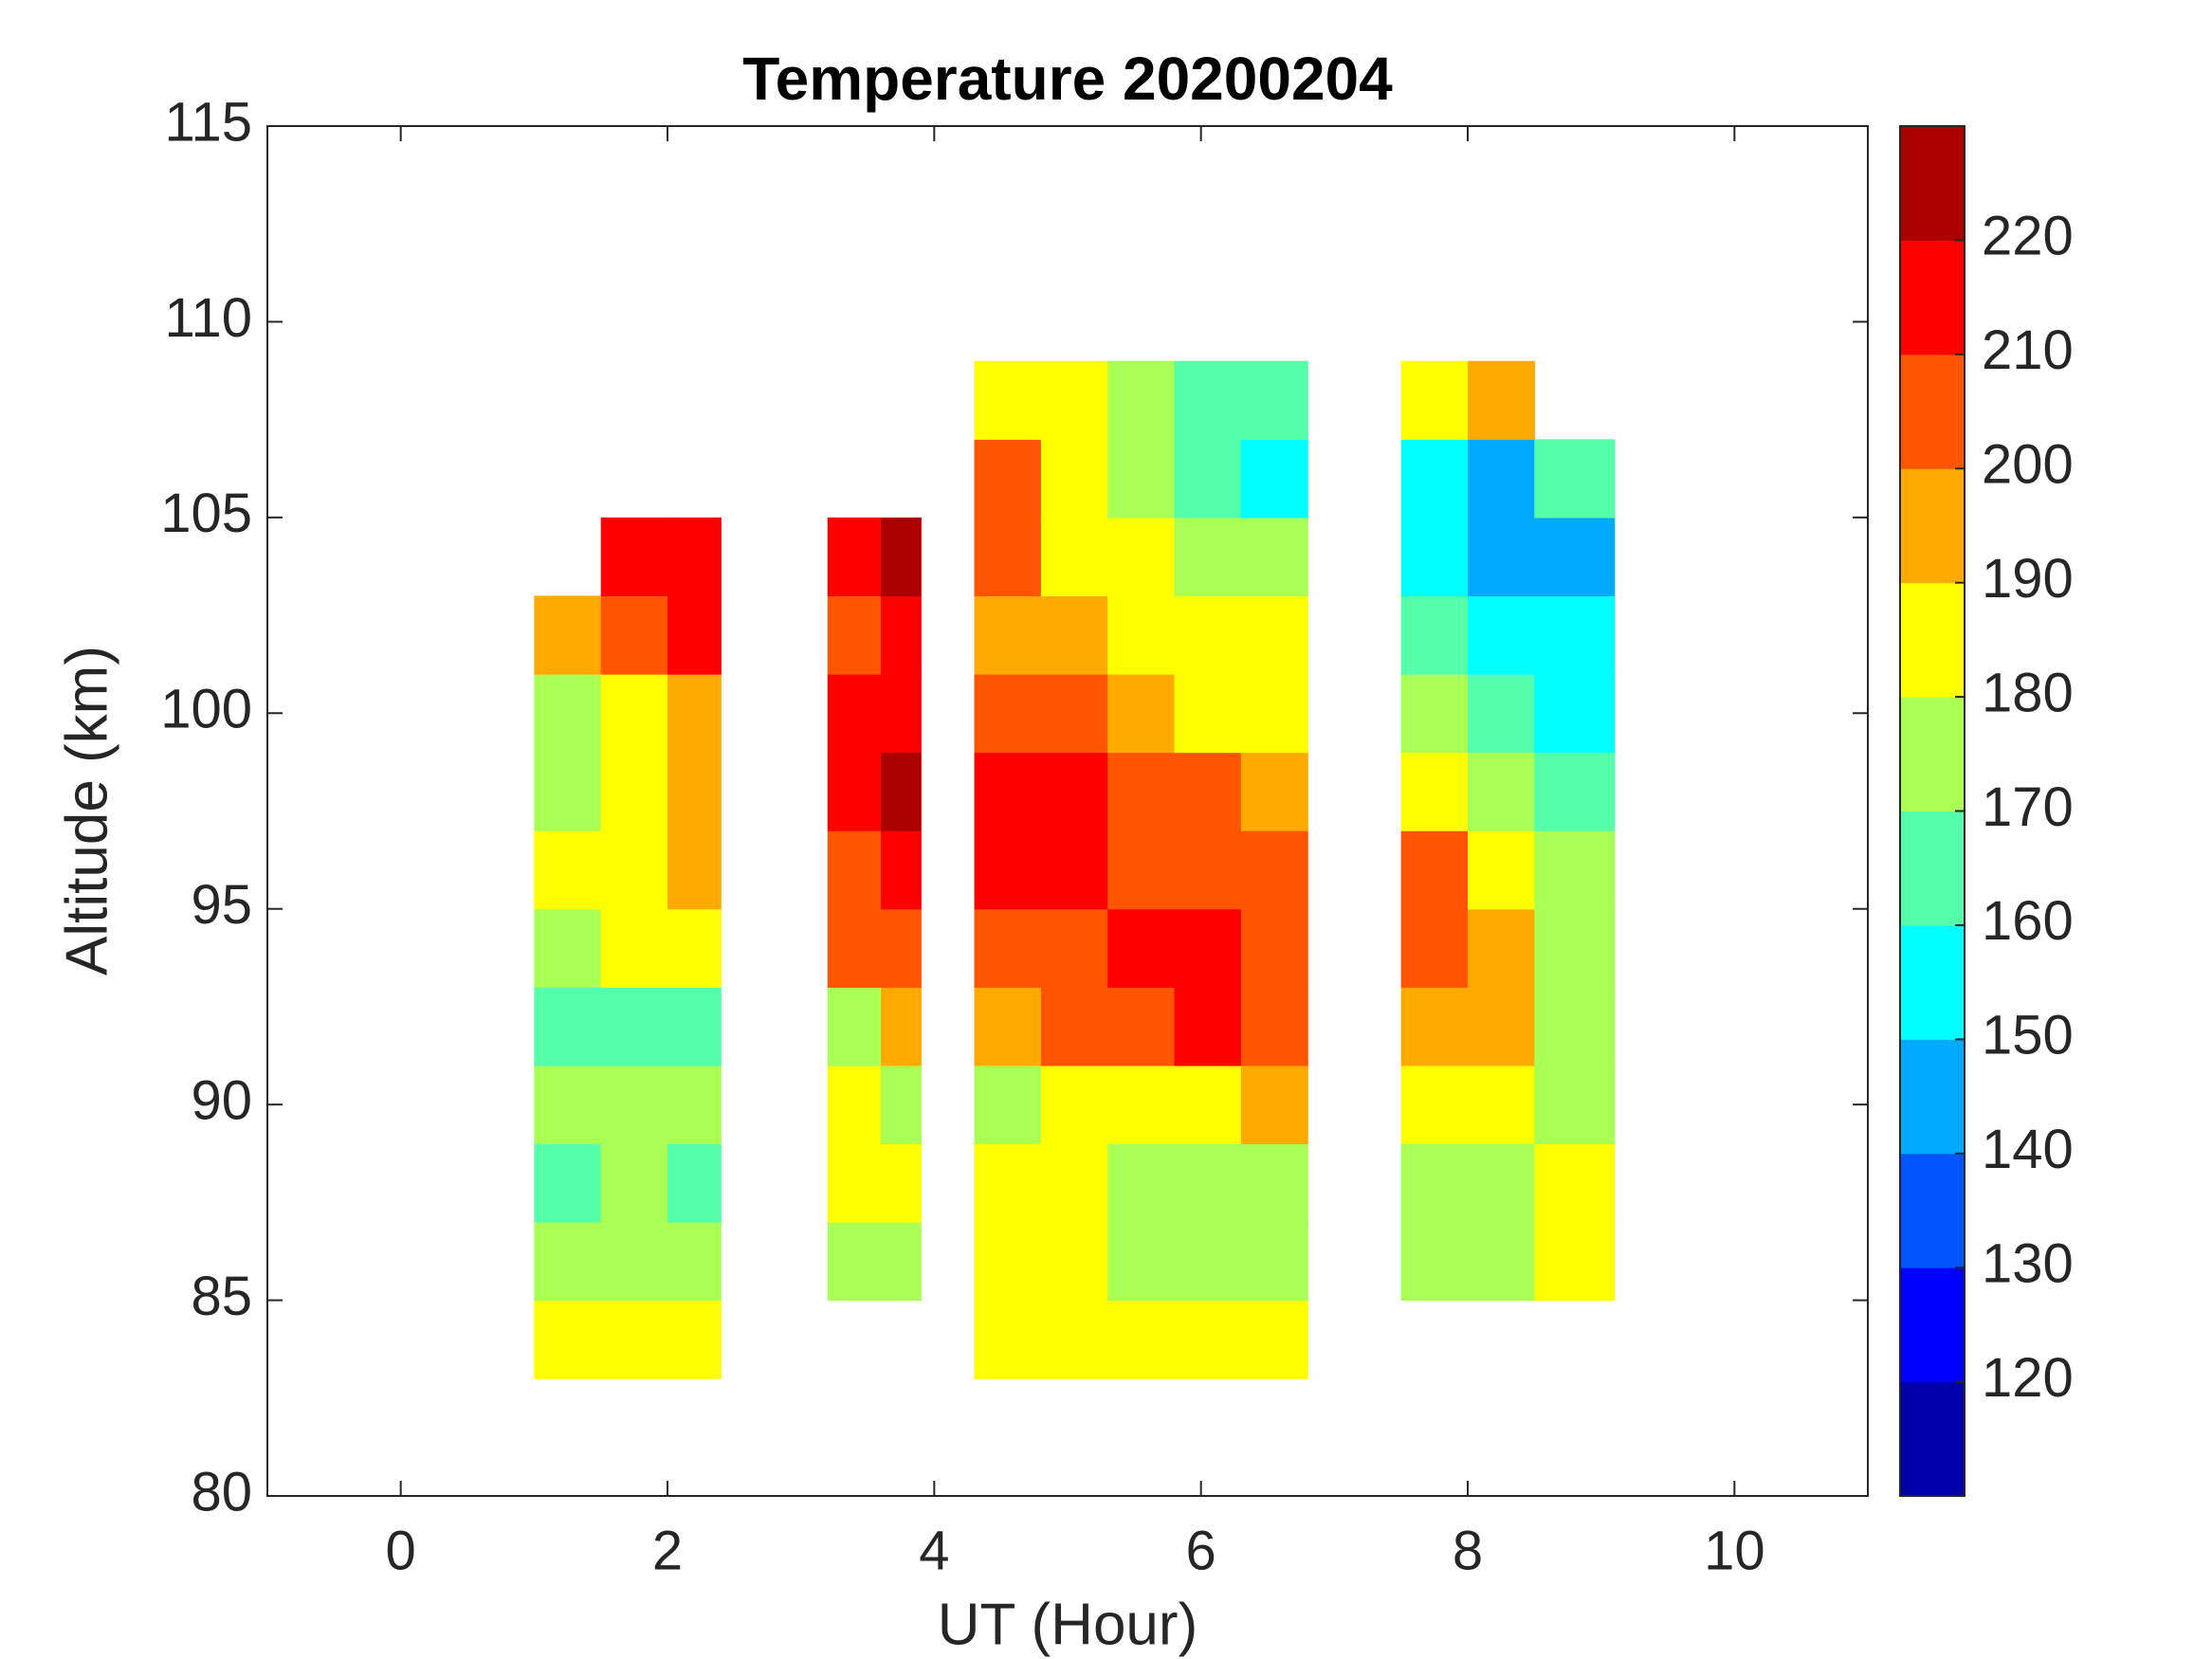 The image size is (2212, 1659). I want to click on colorbar-tick-label: 180, so click(2028, 692).